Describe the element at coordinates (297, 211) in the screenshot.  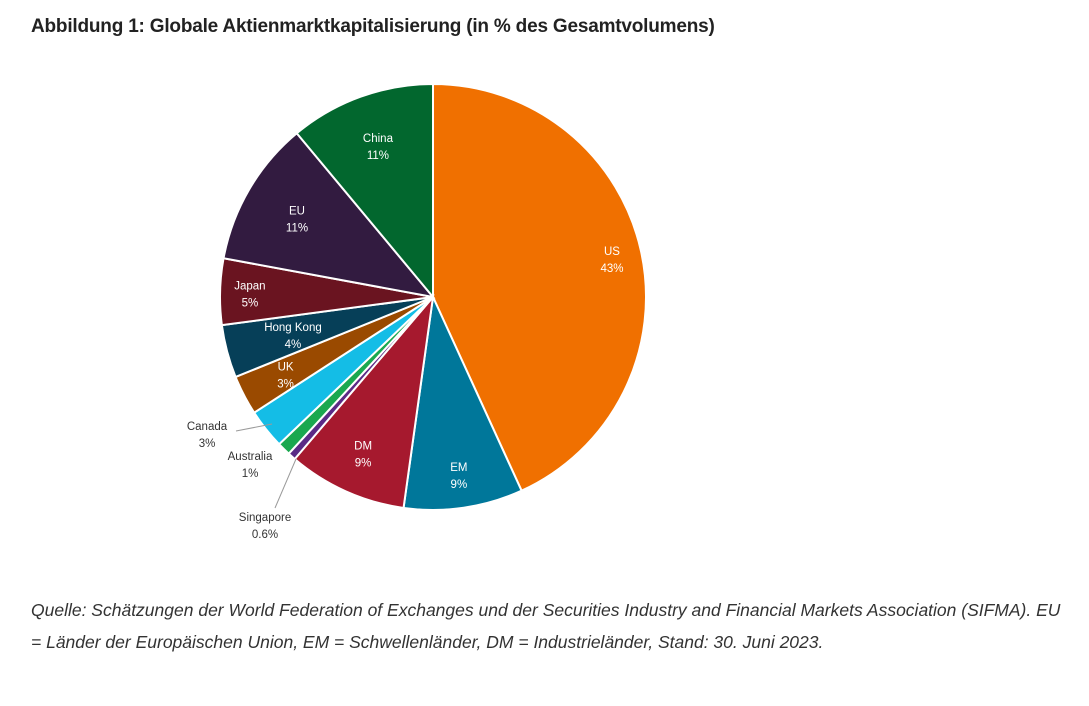
I see `slice-label-eu: EU` at that location.